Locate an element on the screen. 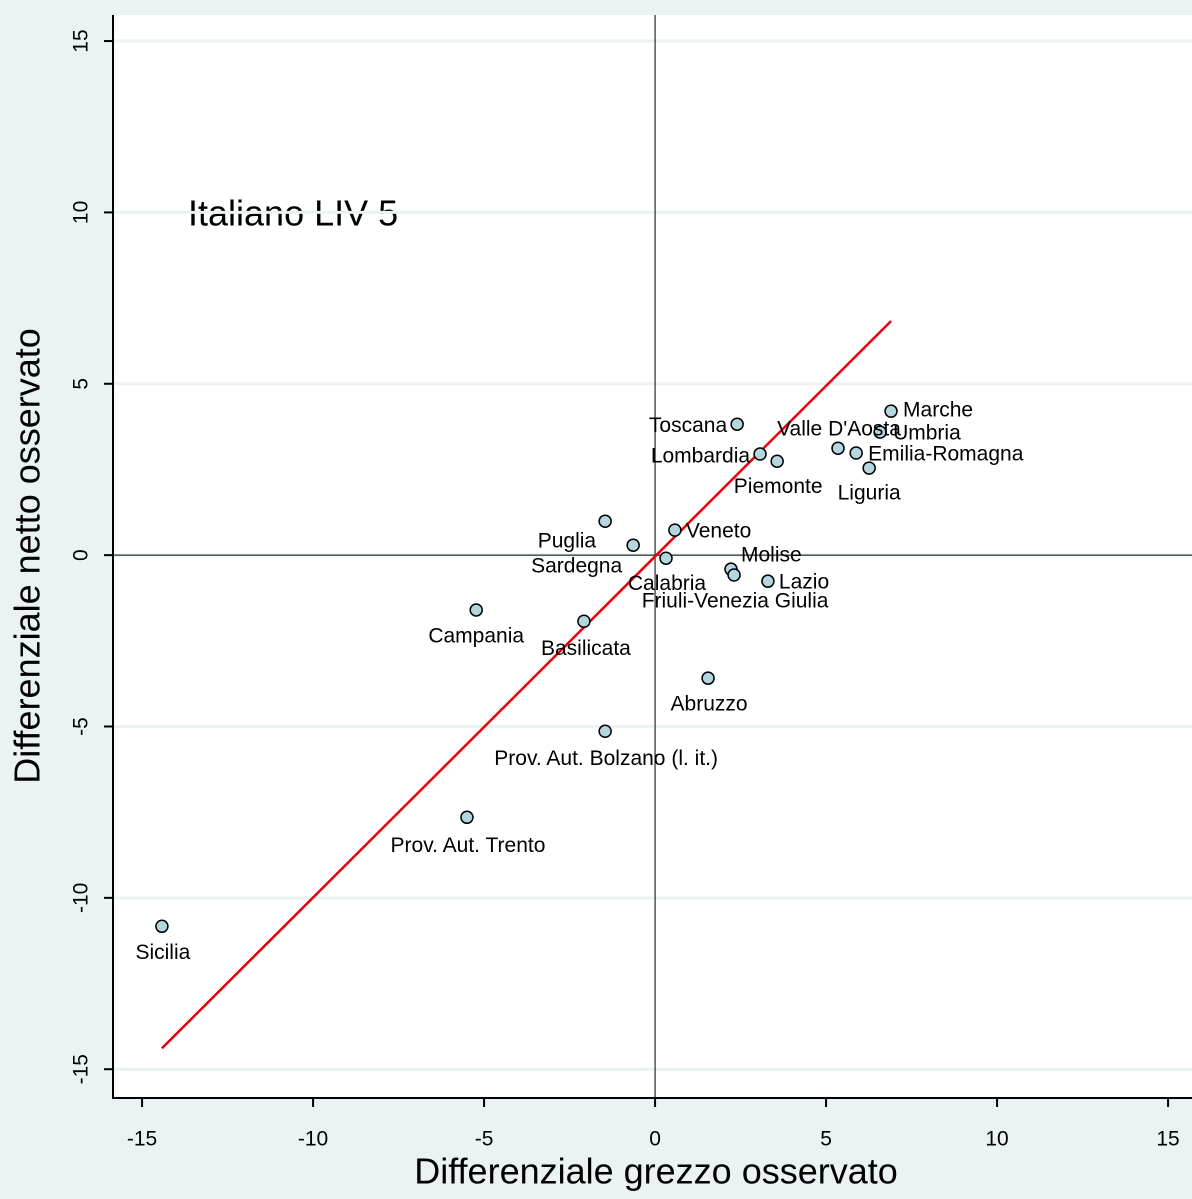  y-axis-title: Differenziale netto osservato is located at coordinates (27, 556).